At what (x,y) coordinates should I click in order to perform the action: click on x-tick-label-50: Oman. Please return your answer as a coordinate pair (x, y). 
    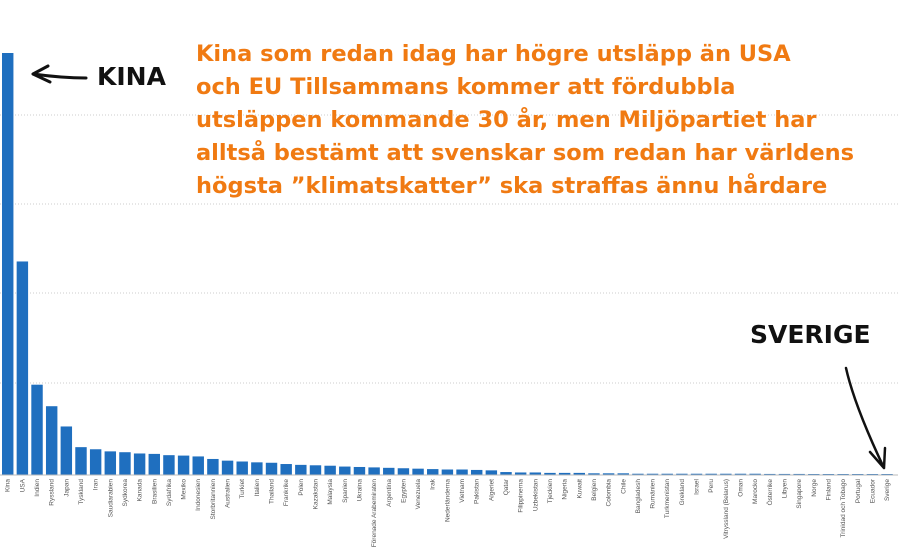
    Looking at the image, I should click on (741, 488).